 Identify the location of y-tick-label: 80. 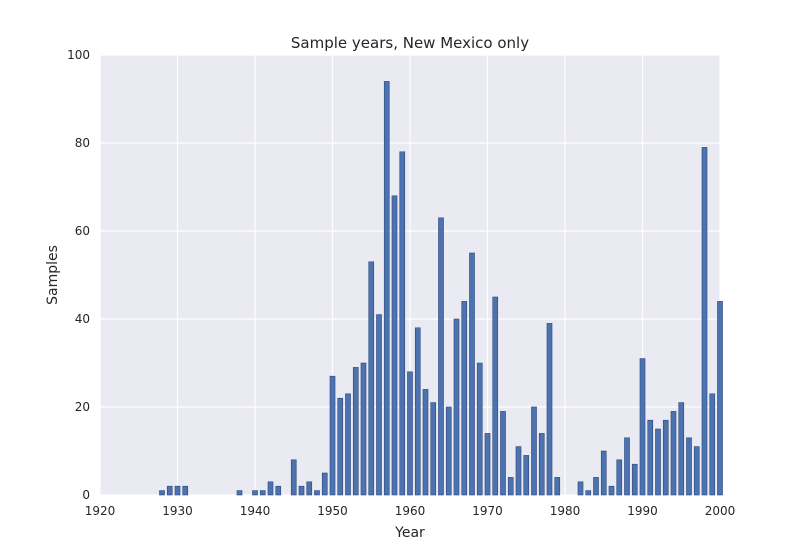
(82, 143).